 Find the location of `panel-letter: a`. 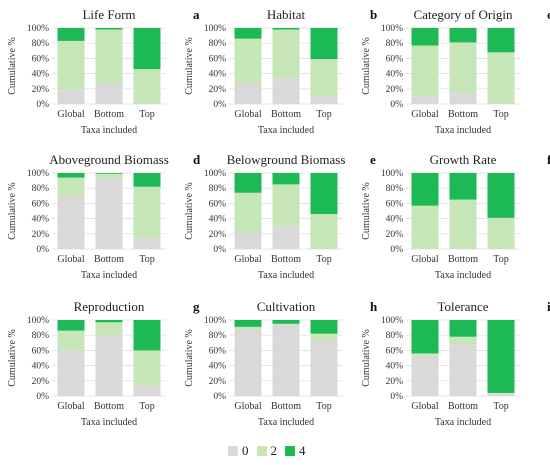

panel-letter: a is located at coordinates (196, 14).